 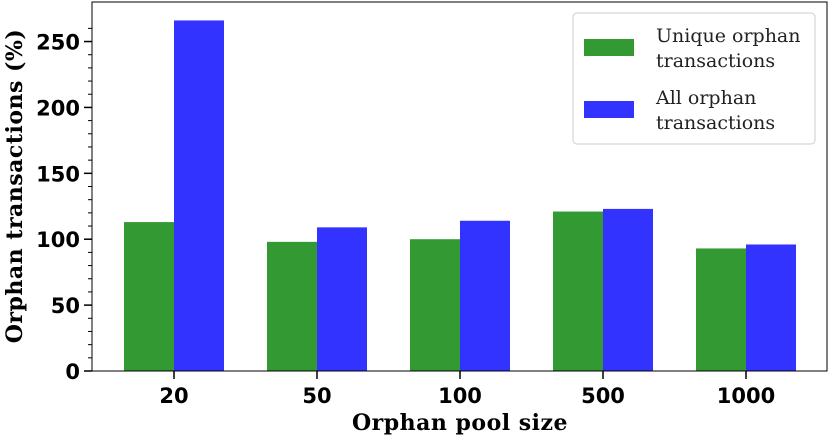 I want to click on x-tick-label: 100, so click(x=460, y=396).